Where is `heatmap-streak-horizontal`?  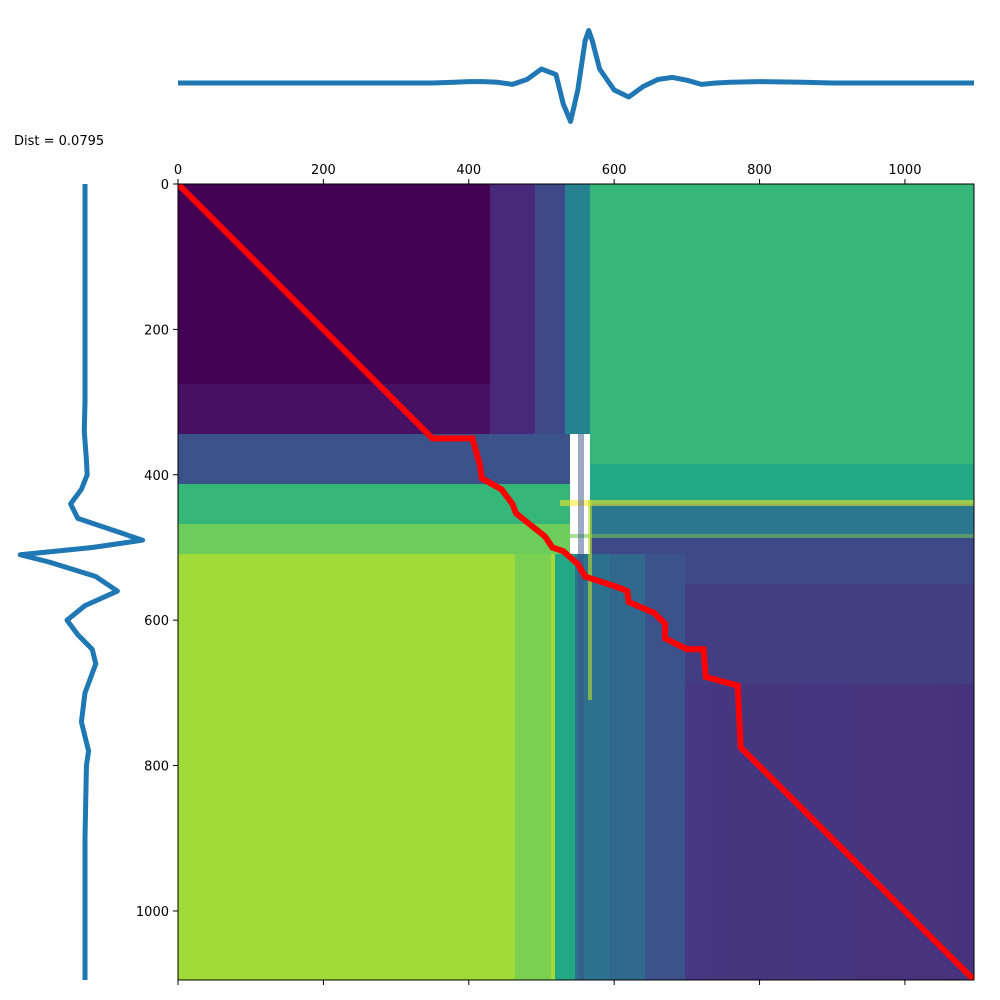
heatmap-streak-horizontal is located at coordinates (767, 503).